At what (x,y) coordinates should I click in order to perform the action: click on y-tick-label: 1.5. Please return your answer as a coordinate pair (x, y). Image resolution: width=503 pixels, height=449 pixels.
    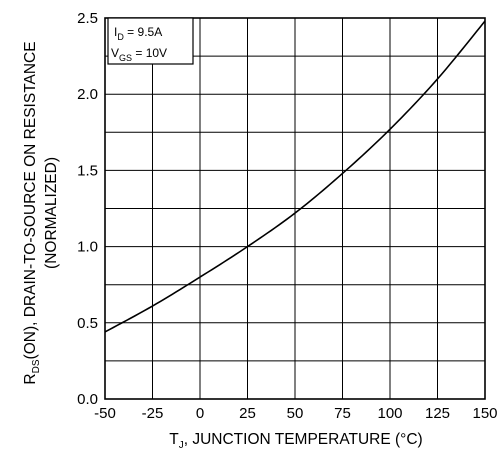
    Looking at the image, I should click on (87, 170).